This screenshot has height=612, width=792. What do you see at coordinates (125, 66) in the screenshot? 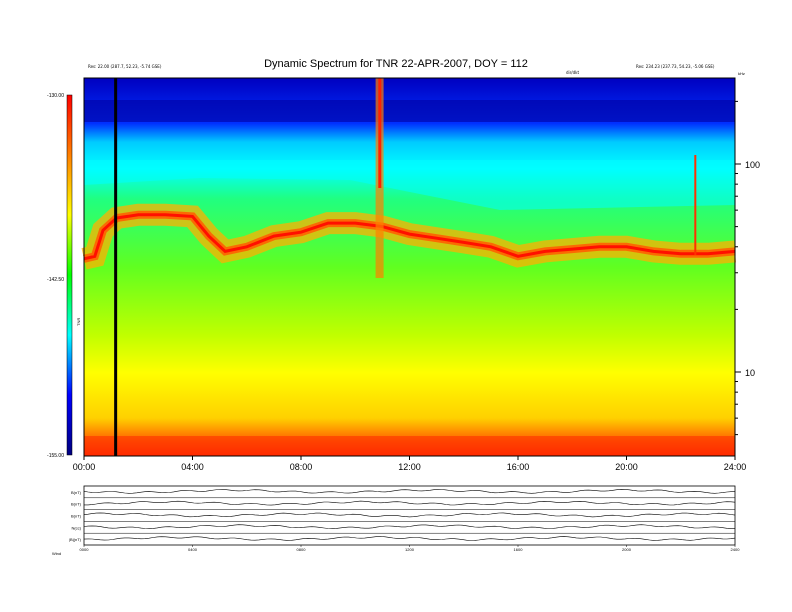
I see `left-info-line: Res: 22.00 (287.7, 52.23, -5.74 GSE)` at bounding box center [125, 66].